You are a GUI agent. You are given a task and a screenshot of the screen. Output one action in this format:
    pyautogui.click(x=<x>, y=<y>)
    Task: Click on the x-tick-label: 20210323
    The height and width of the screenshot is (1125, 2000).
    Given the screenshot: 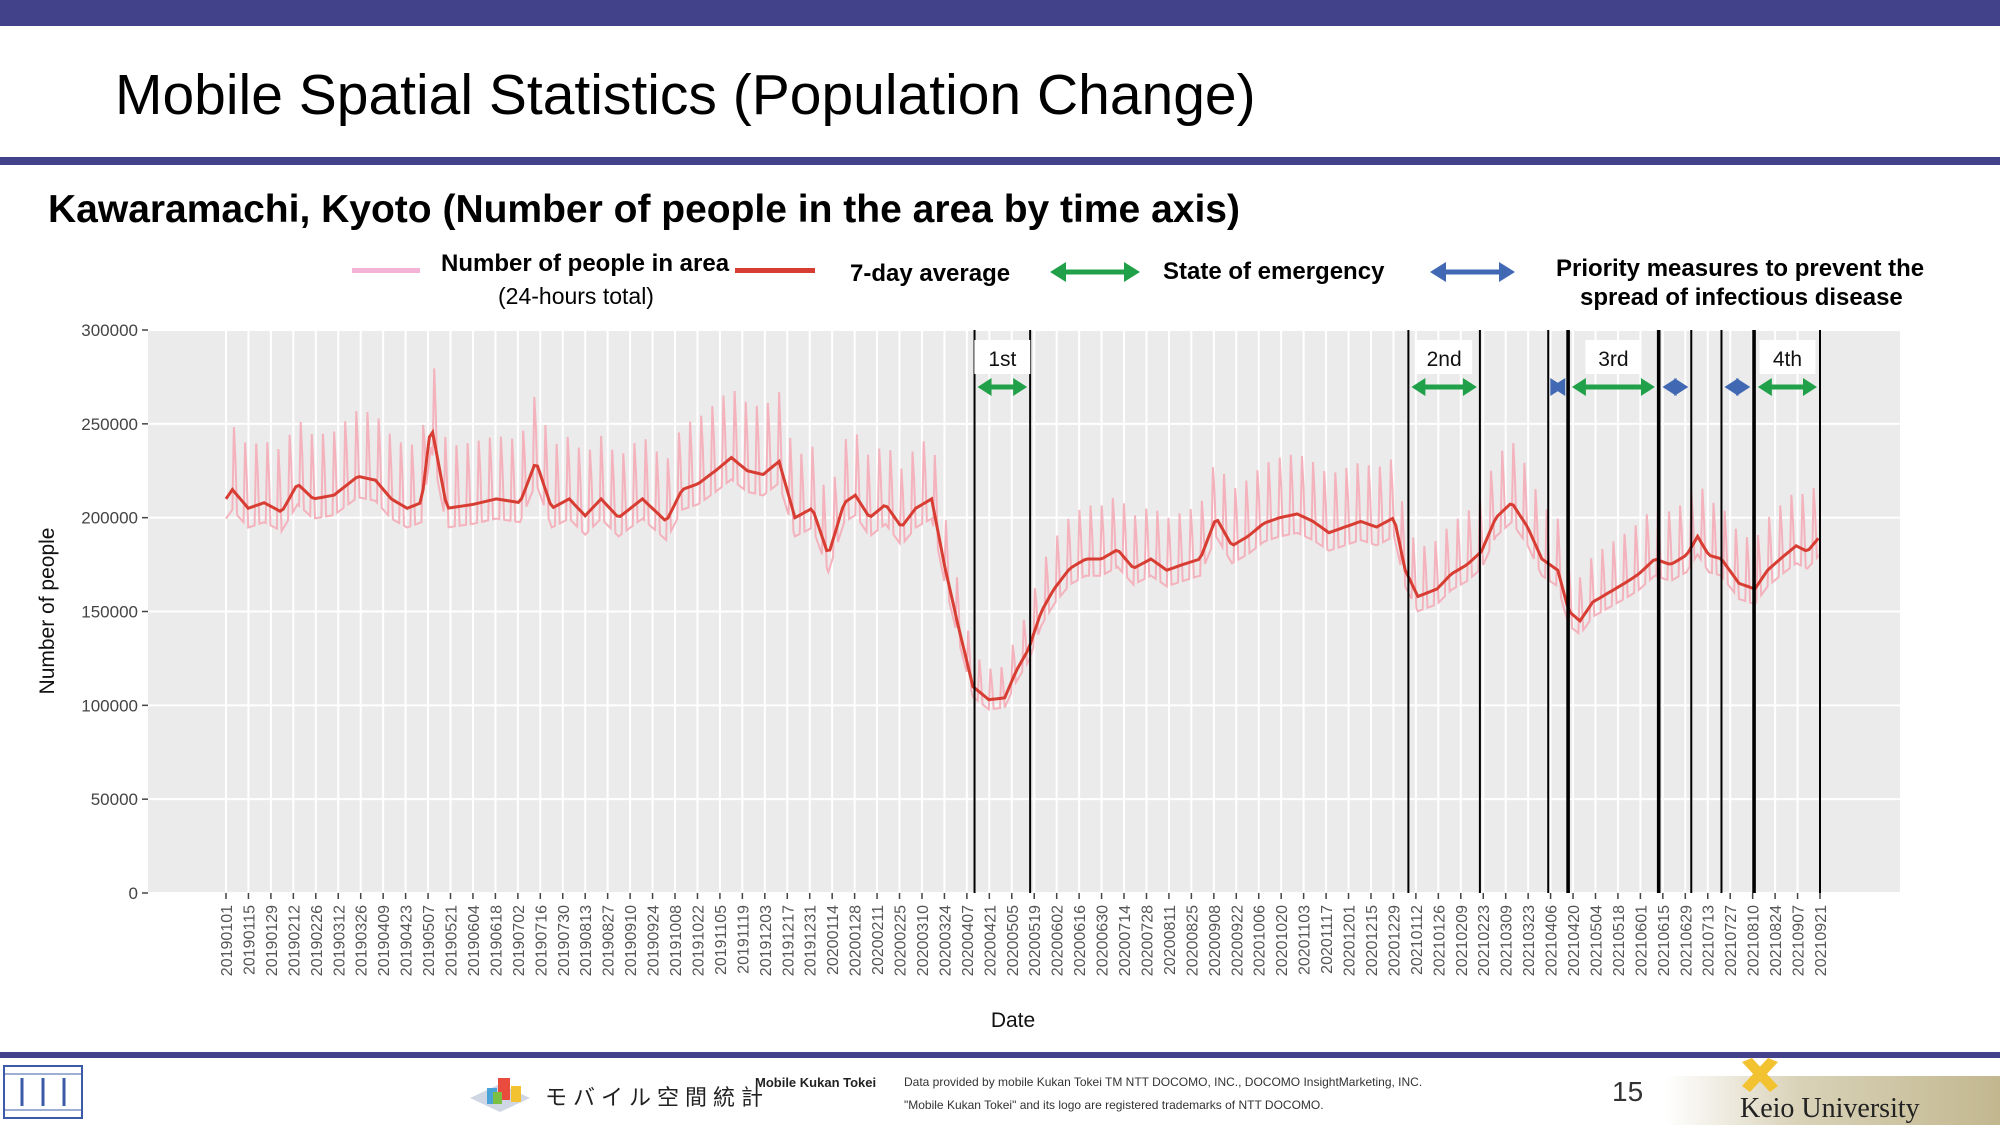 What is the action you would take?
    pyautogui.click(x=1529, y=940)
    